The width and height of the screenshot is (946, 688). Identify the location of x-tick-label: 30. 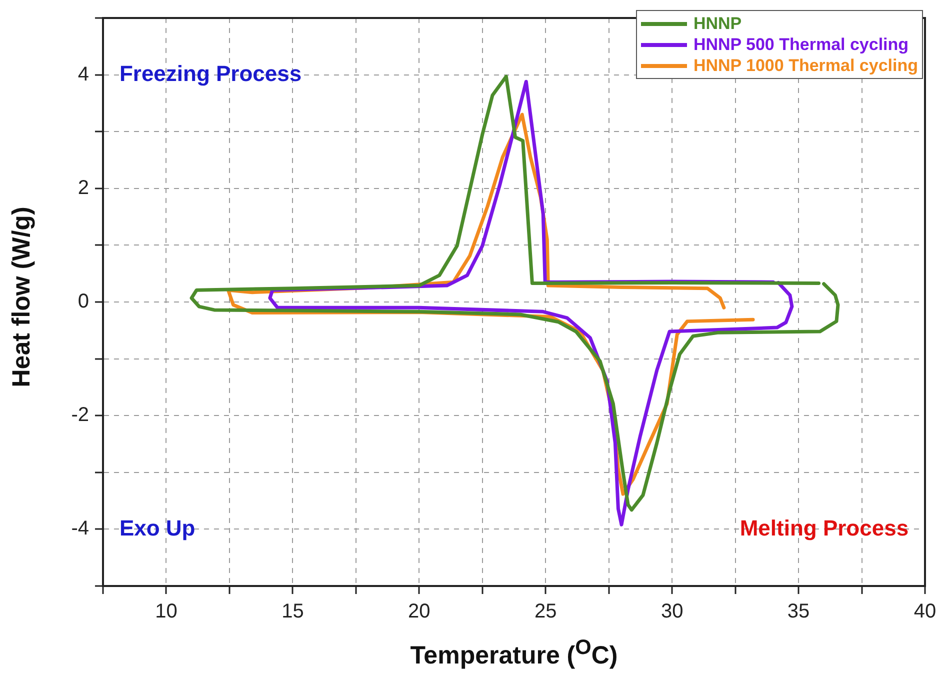
(672, 611).